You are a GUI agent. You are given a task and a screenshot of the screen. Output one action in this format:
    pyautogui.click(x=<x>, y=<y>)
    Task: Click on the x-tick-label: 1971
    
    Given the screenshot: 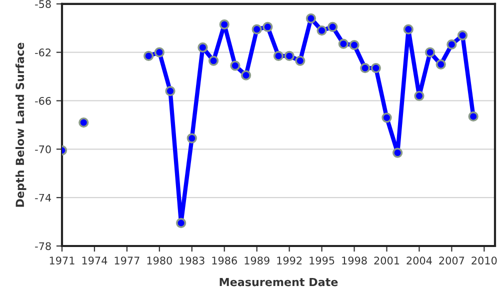 What is the action you would take?
    pyautogui.click(x=62, y=260)
    